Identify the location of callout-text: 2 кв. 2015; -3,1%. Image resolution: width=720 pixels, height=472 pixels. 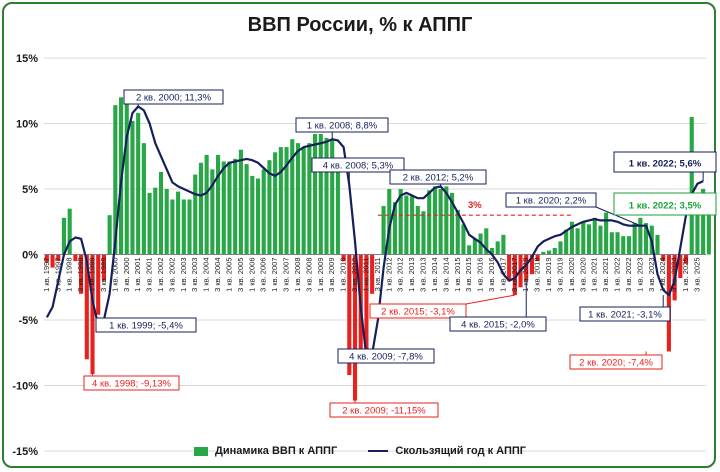
(418, 311).